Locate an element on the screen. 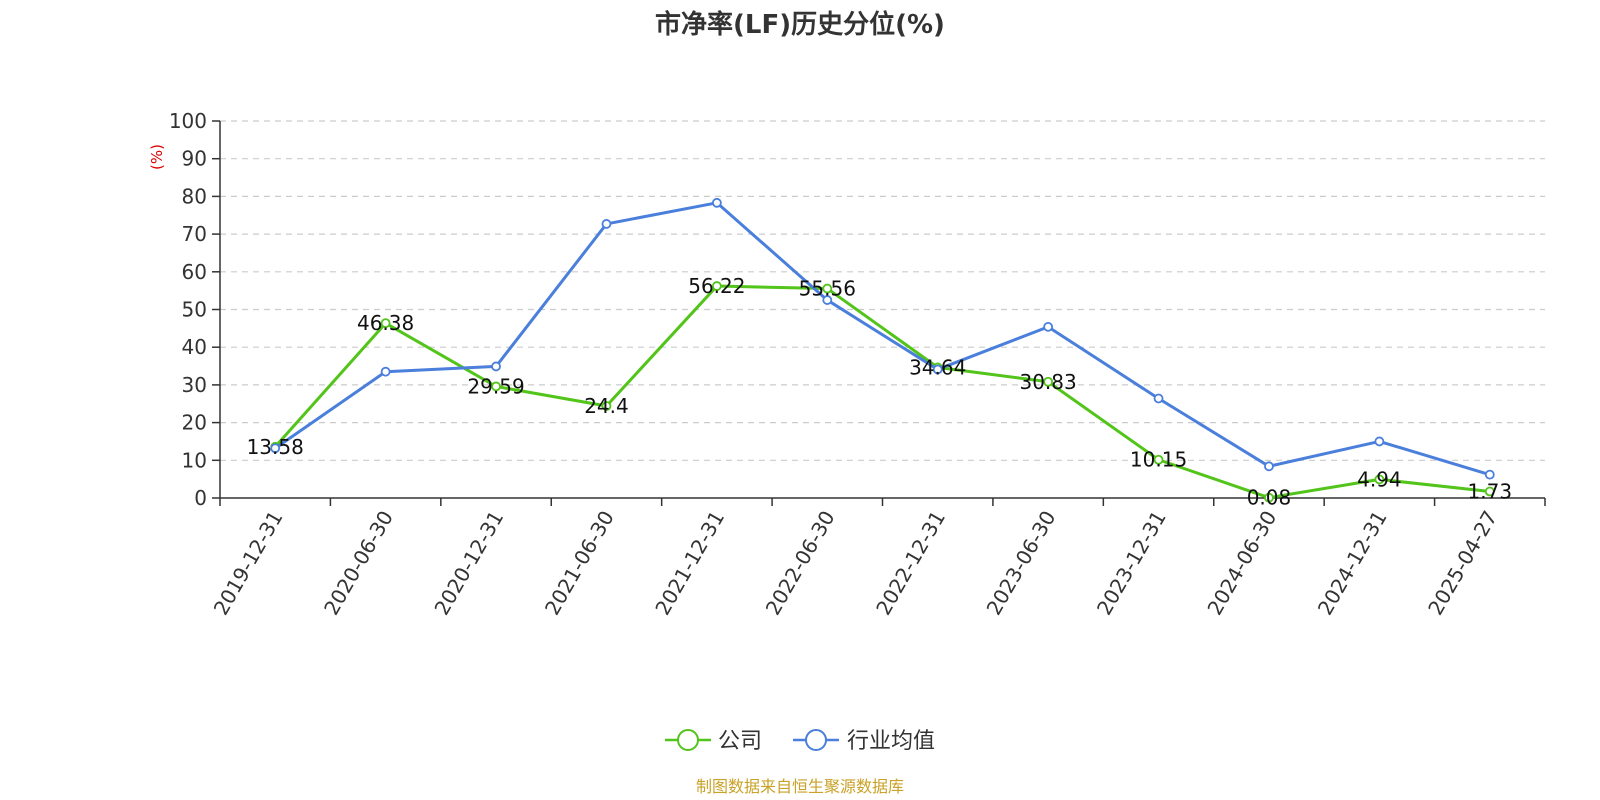 Image resolution: width=1600 pixels, height=800 pixels. y-tick-label: 10 is located at coordinates (194, 460).